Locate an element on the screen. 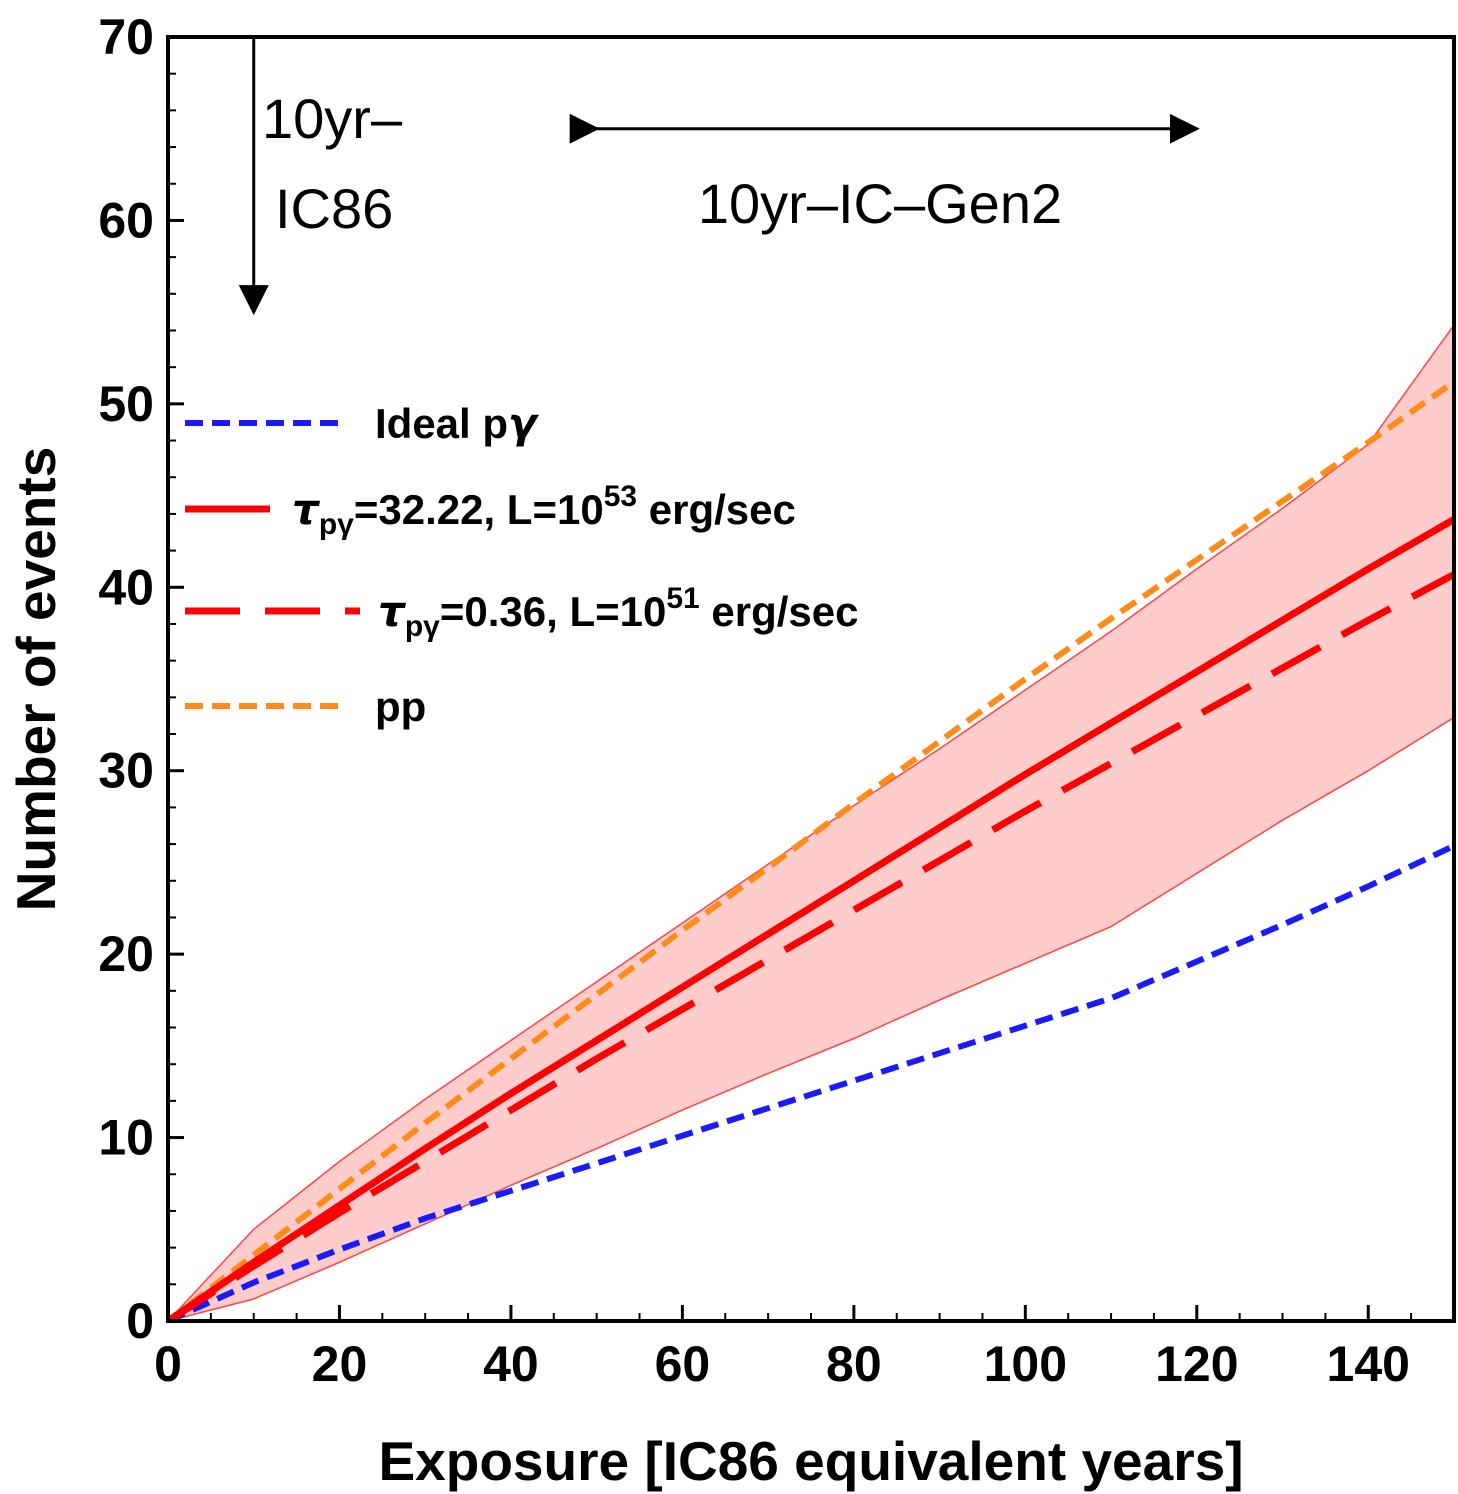 The image size is (1458, 1494). y-tick-label: 60 is located at coordinates (126, 220).